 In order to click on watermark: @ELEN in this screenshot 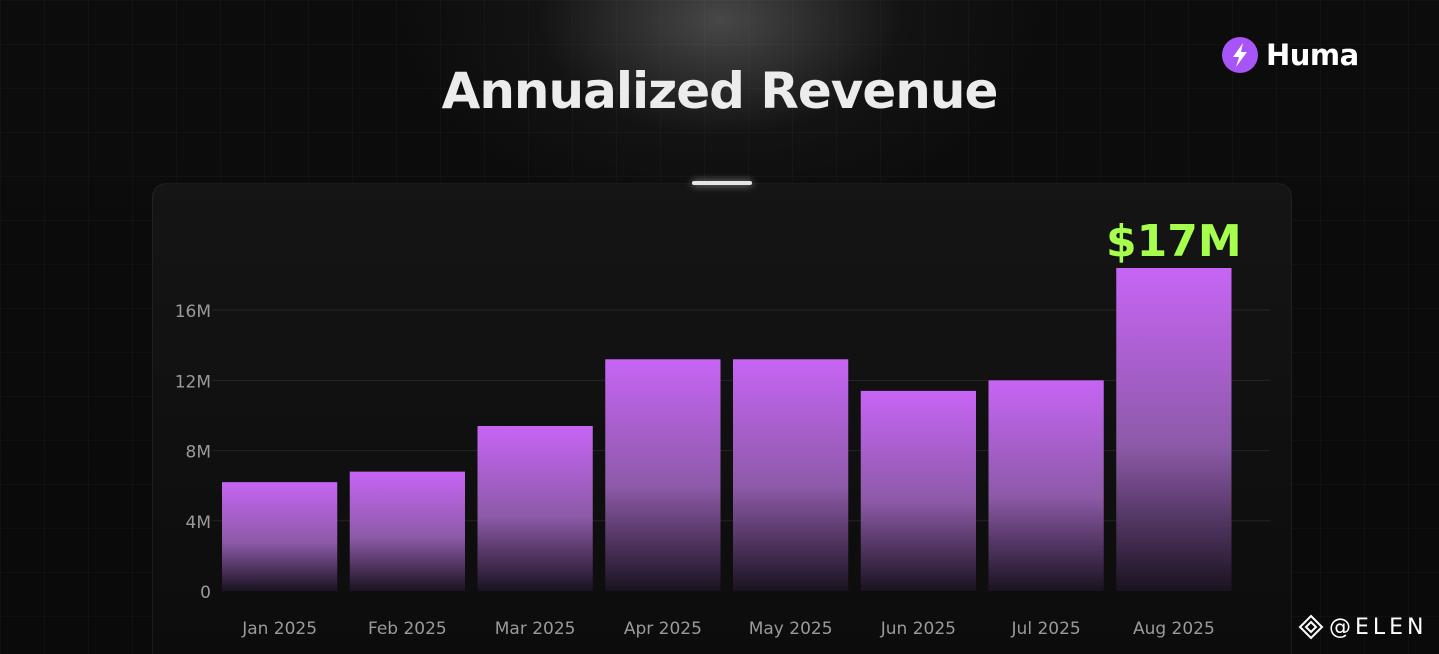, I will do `click(1363, 627)`.